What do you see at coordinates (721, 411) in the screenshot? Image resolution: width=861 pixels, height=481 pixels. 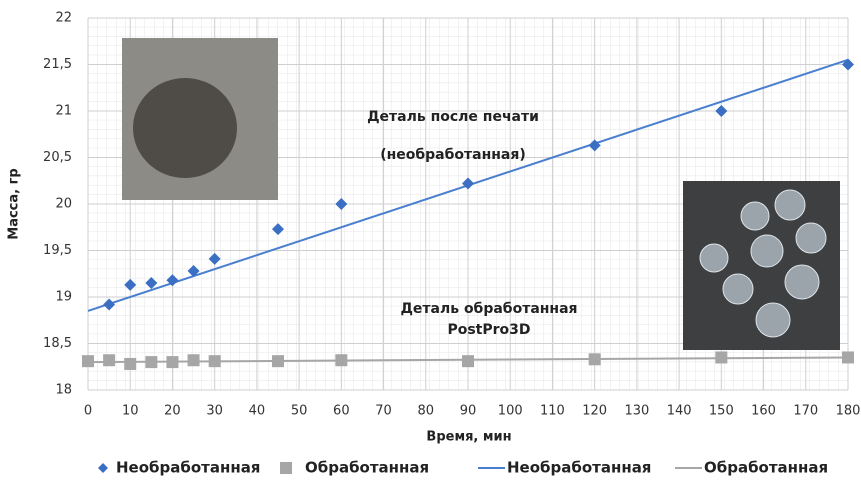 I see `x-tick-label: 150` at bounding box center [721, 411].